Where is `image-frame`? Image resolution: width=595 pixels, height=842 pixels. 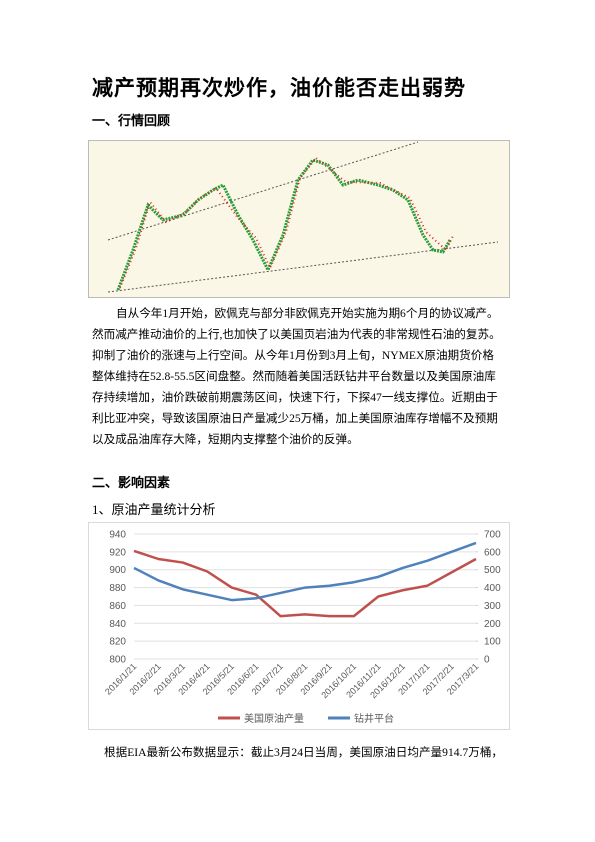 image-frame is located at coordinates (299, 219).